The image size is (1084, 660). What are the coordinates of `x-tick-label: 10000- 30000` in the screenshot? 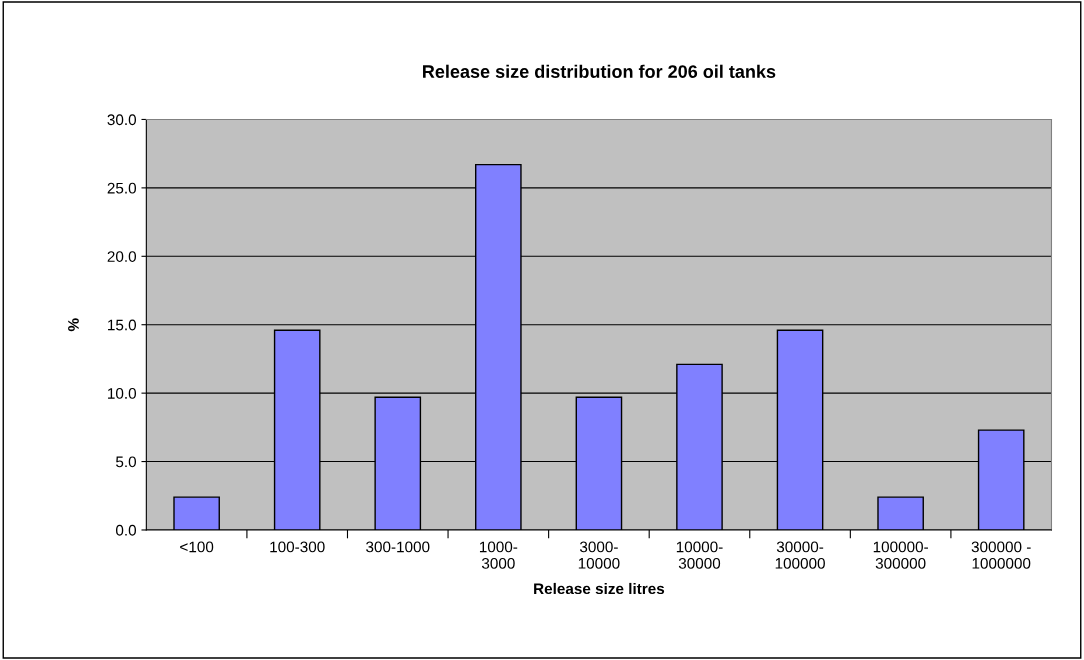 It's located at (699, 555).